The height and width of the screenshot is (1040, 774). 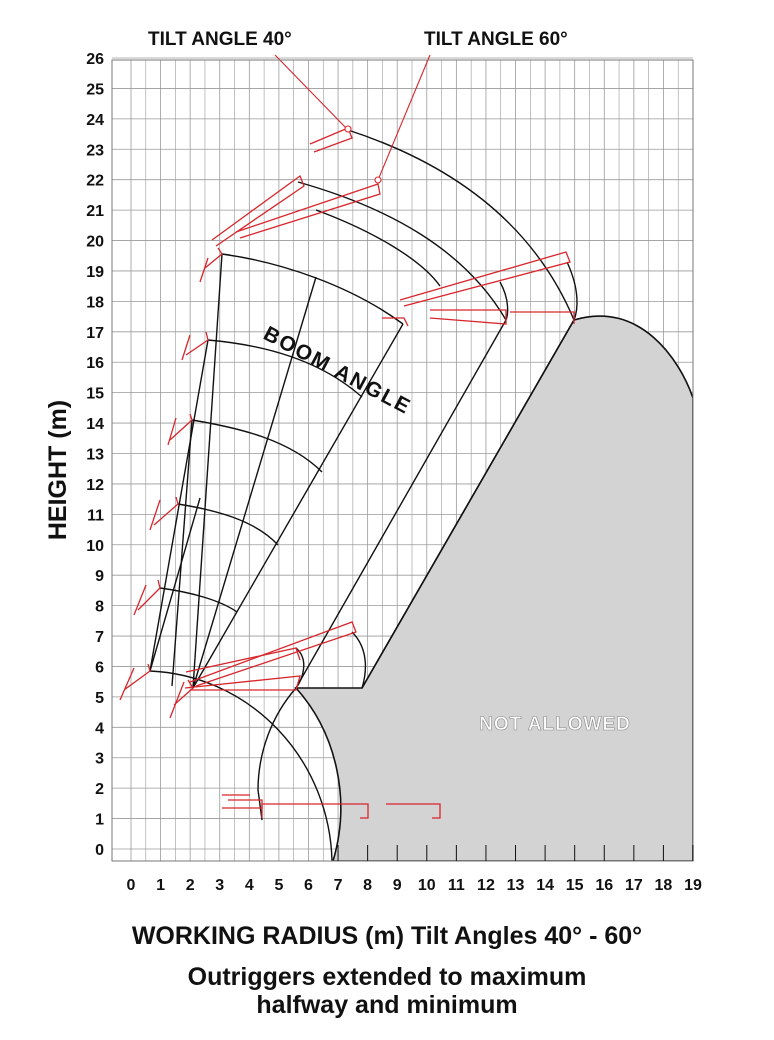 I want to click on y-tick-label: 20, so click(x=95, y=242).